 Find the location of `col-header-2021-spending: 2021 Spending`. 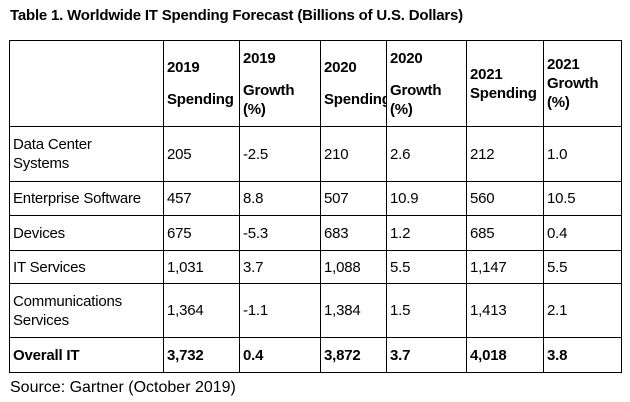

col-header-2021-spending: 2021 Spending is located at coordinates (505, 83).